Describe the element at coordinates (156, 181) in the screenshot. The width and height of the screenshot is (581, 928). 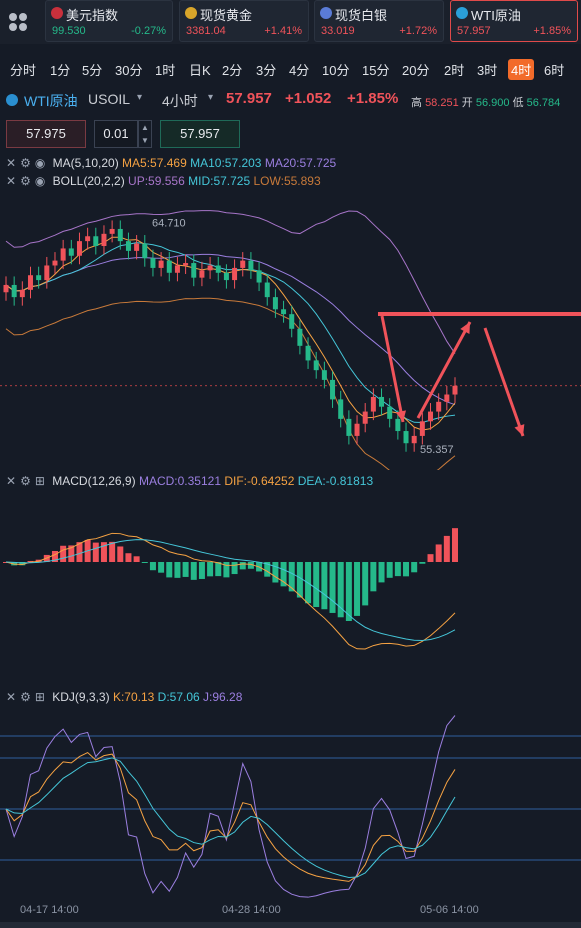
I see `boll-up-value: UP:59.556` at that location.